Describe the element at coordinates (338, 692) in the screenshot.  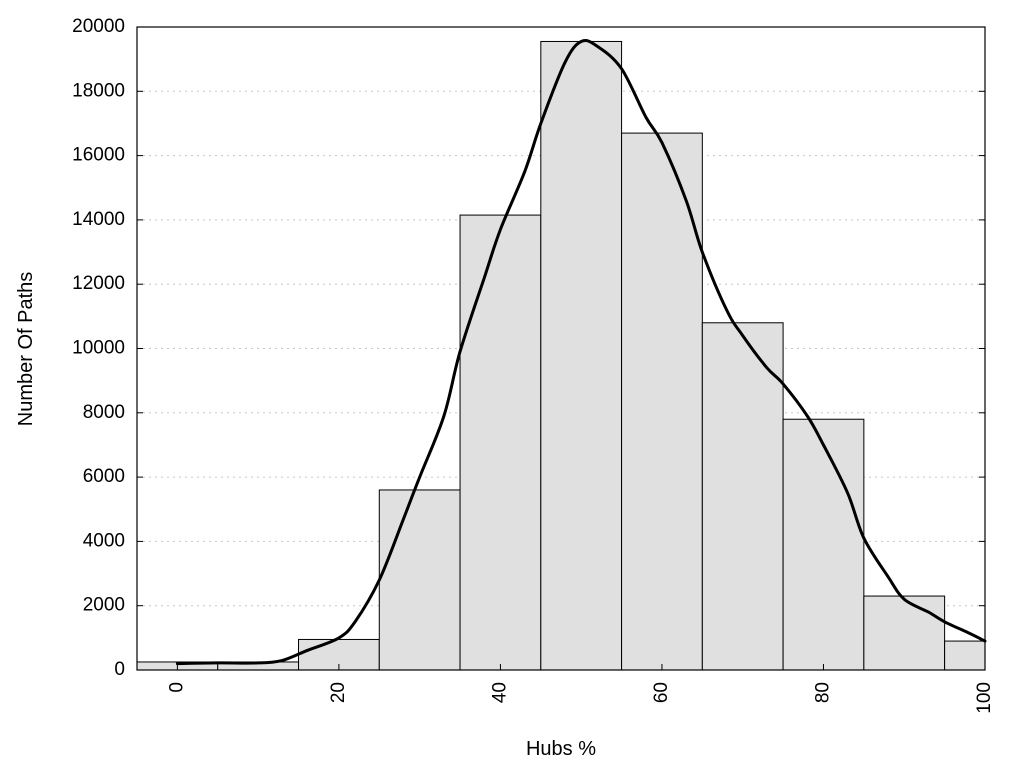
I see `x-tick-label-20: 20` at that location.